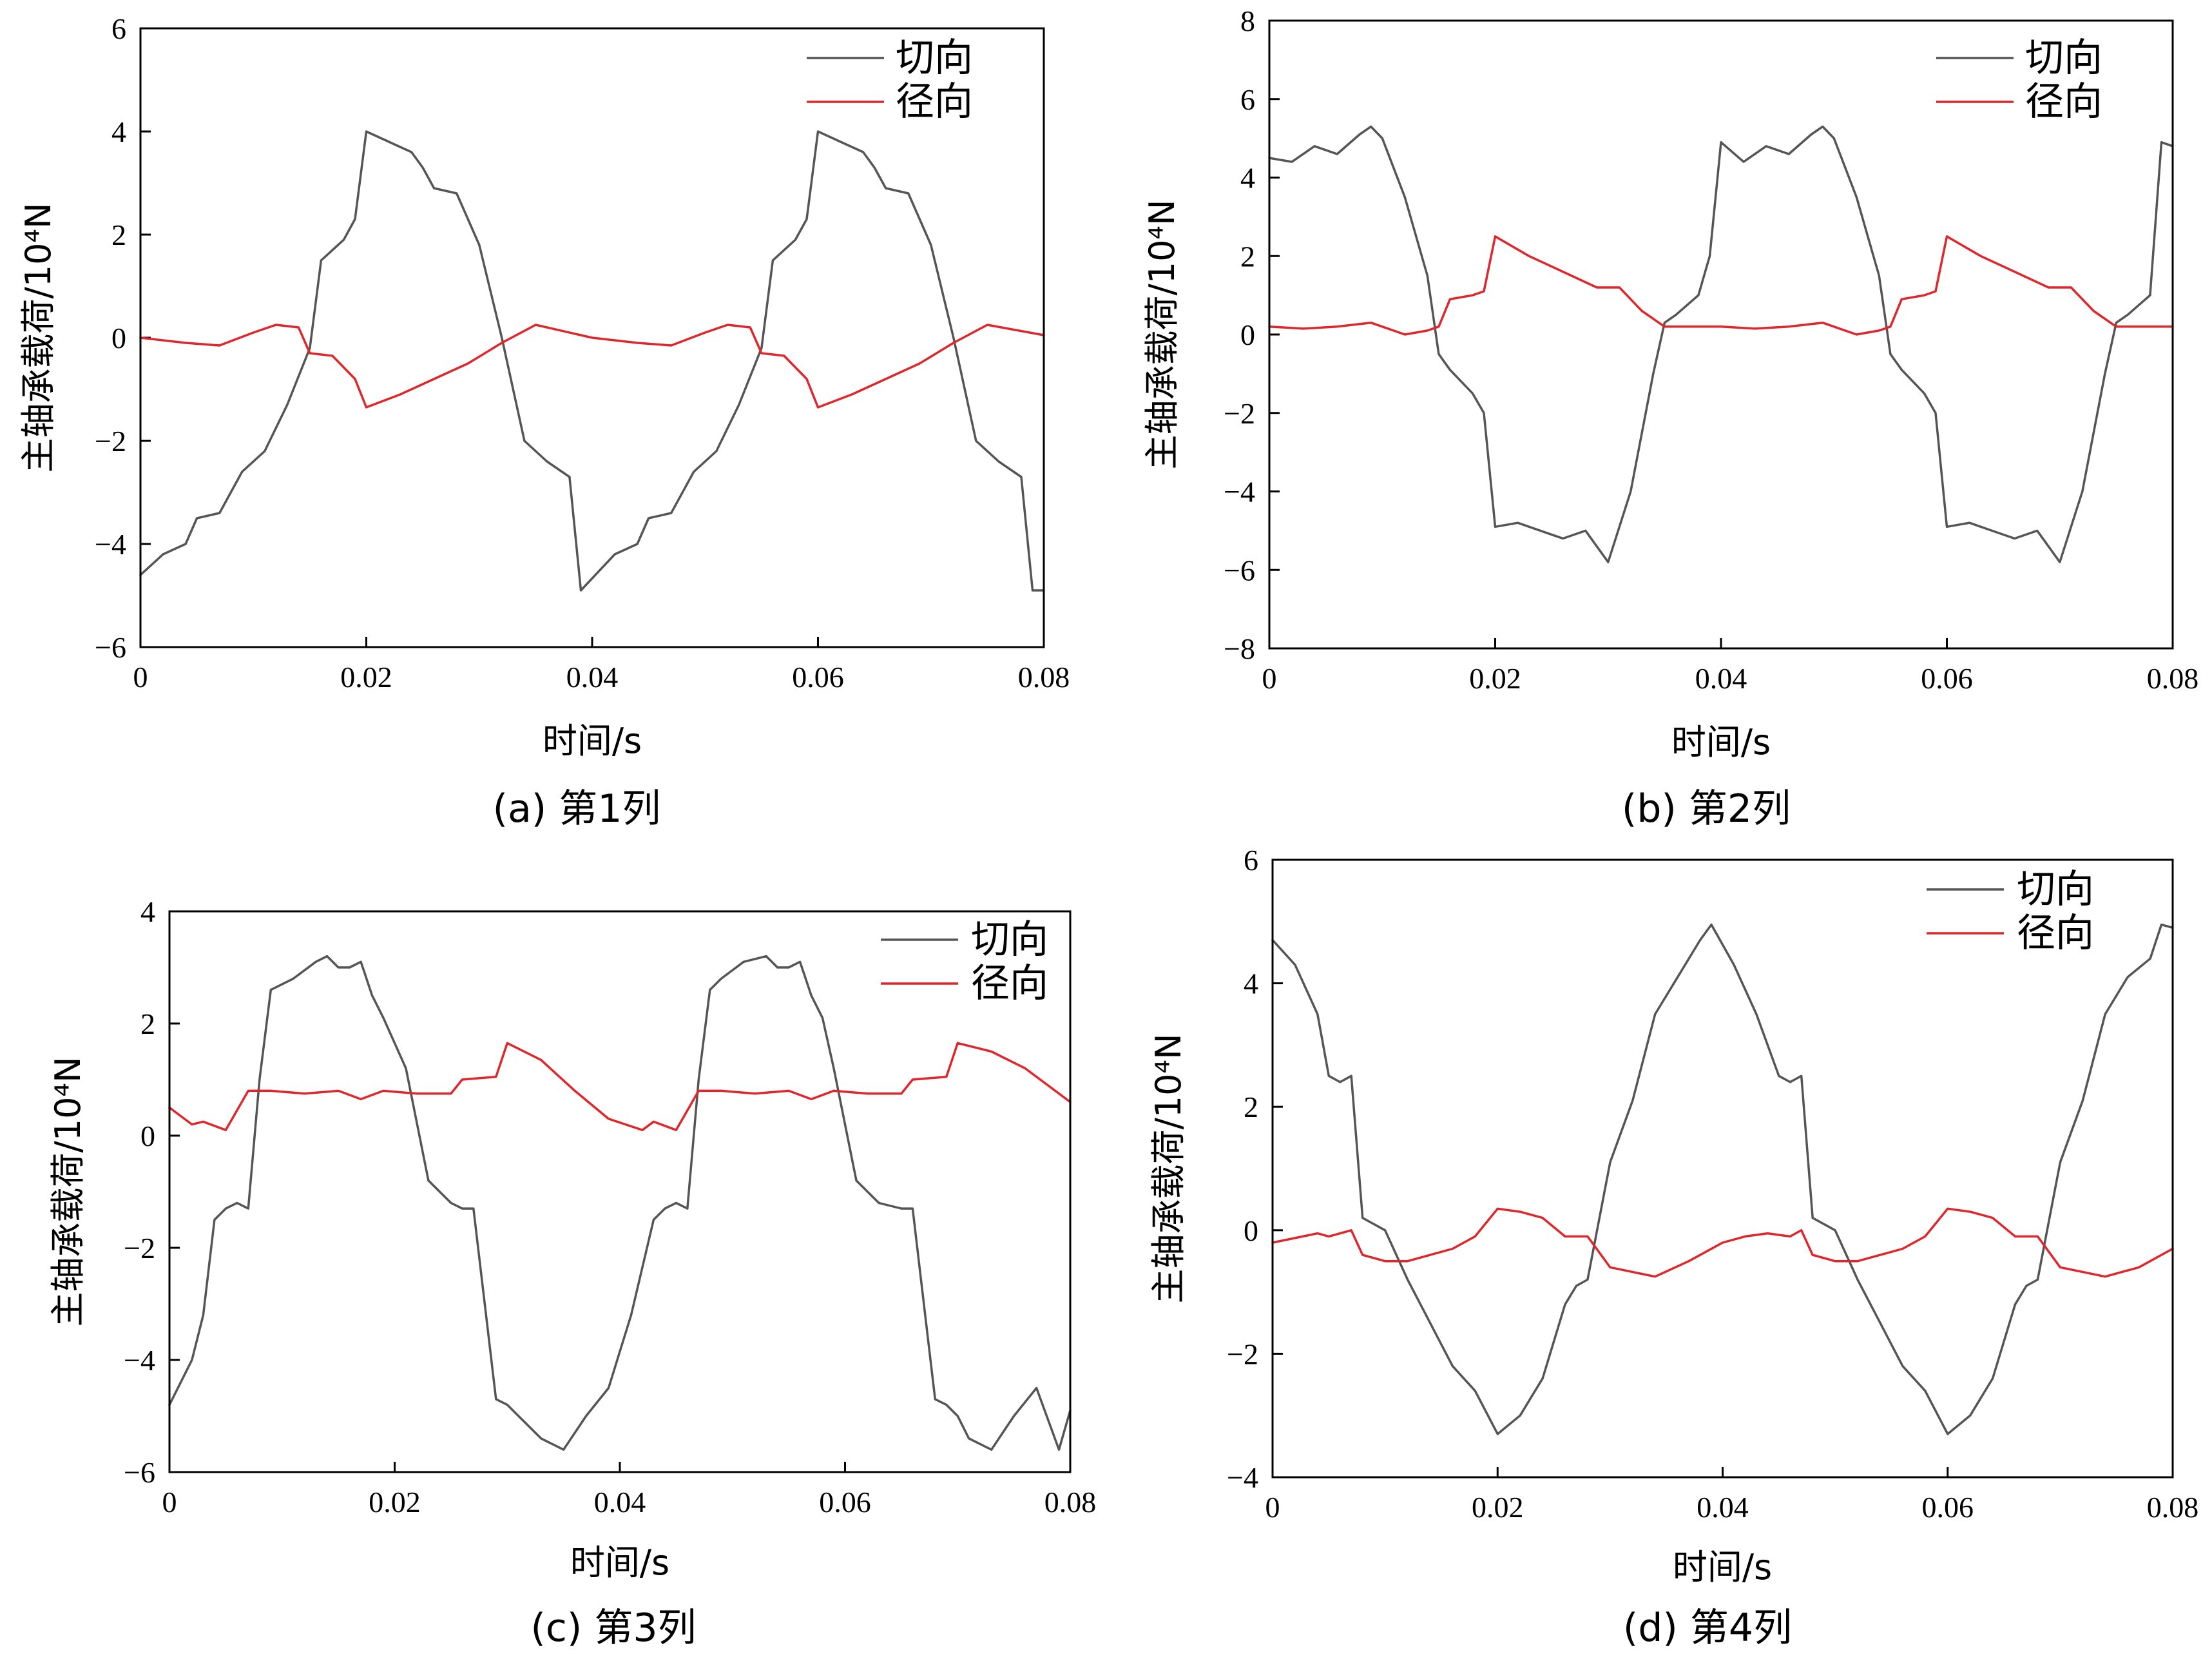 The height and width of the screenshot is (1659, 2212). I want to click on panel-c-y-tick-label: −6, so click(139, 1472).